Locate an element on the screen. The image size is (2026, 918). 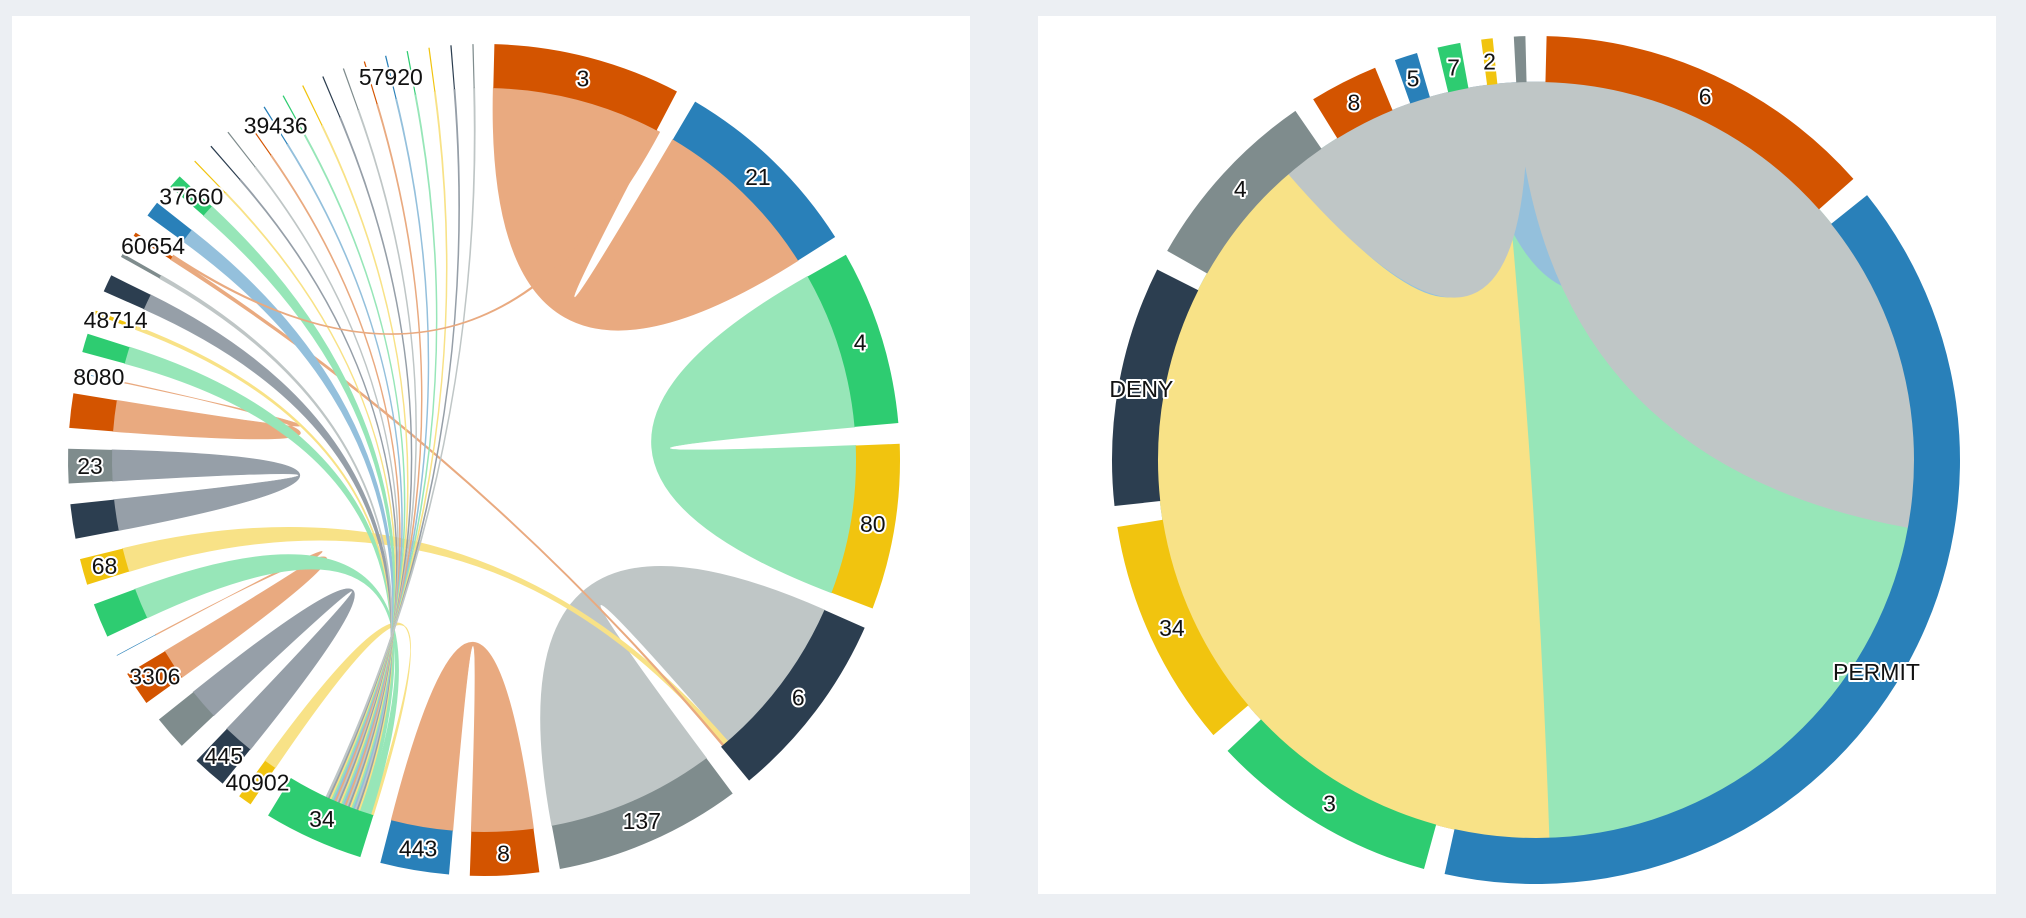
group-label-1: PERMIT is located at coordinates (1876, 672).